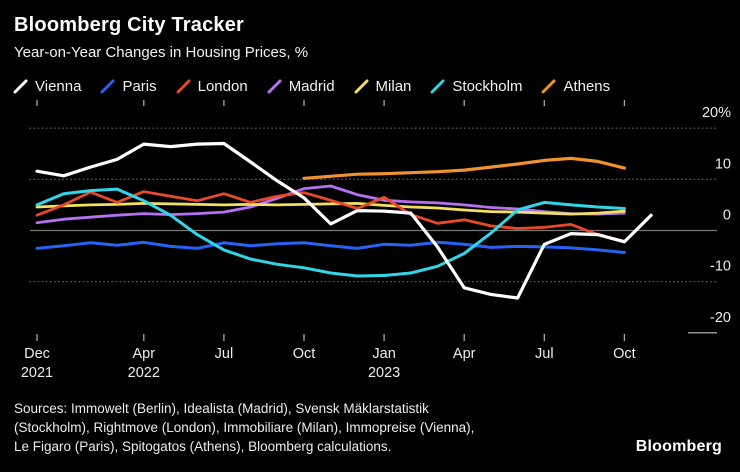 Image resolution: width=740 pixels, height=472 pixels. Describe the element at coordinates (383, 354) in the screenshot. I see `month-label: Jan` at that location.